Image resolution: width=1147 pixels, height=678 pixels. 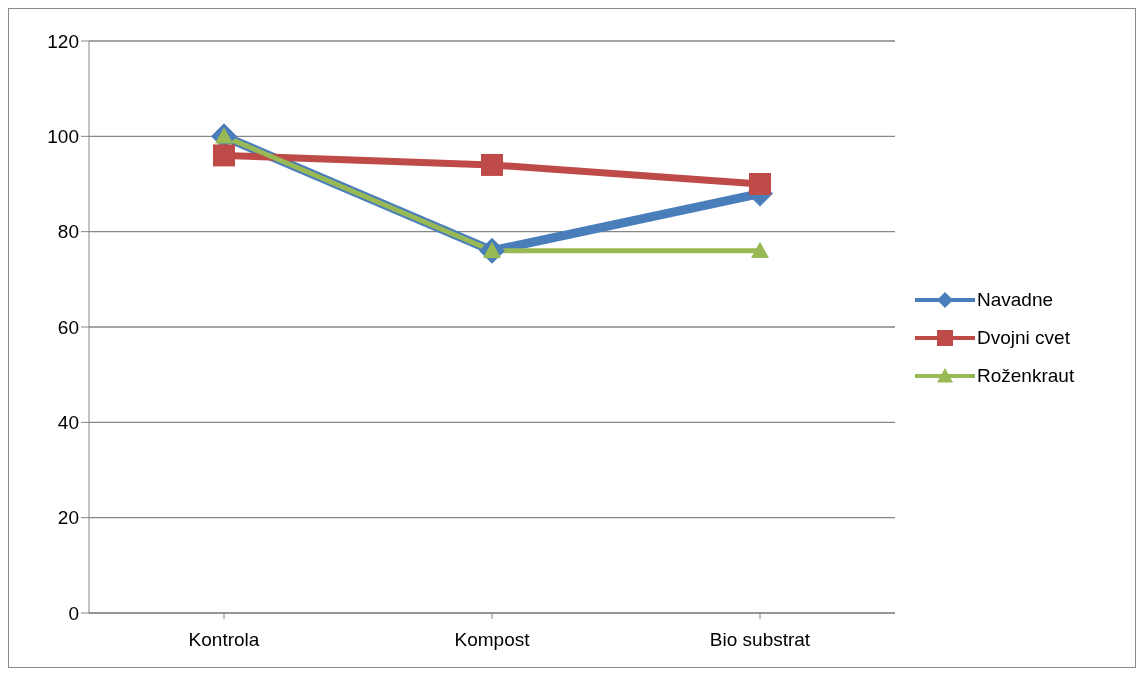 What do you see at coordinates (1015, 300) in the screenshot?
I see `legend-label: Navadne` at bounding box center [1015, 300].